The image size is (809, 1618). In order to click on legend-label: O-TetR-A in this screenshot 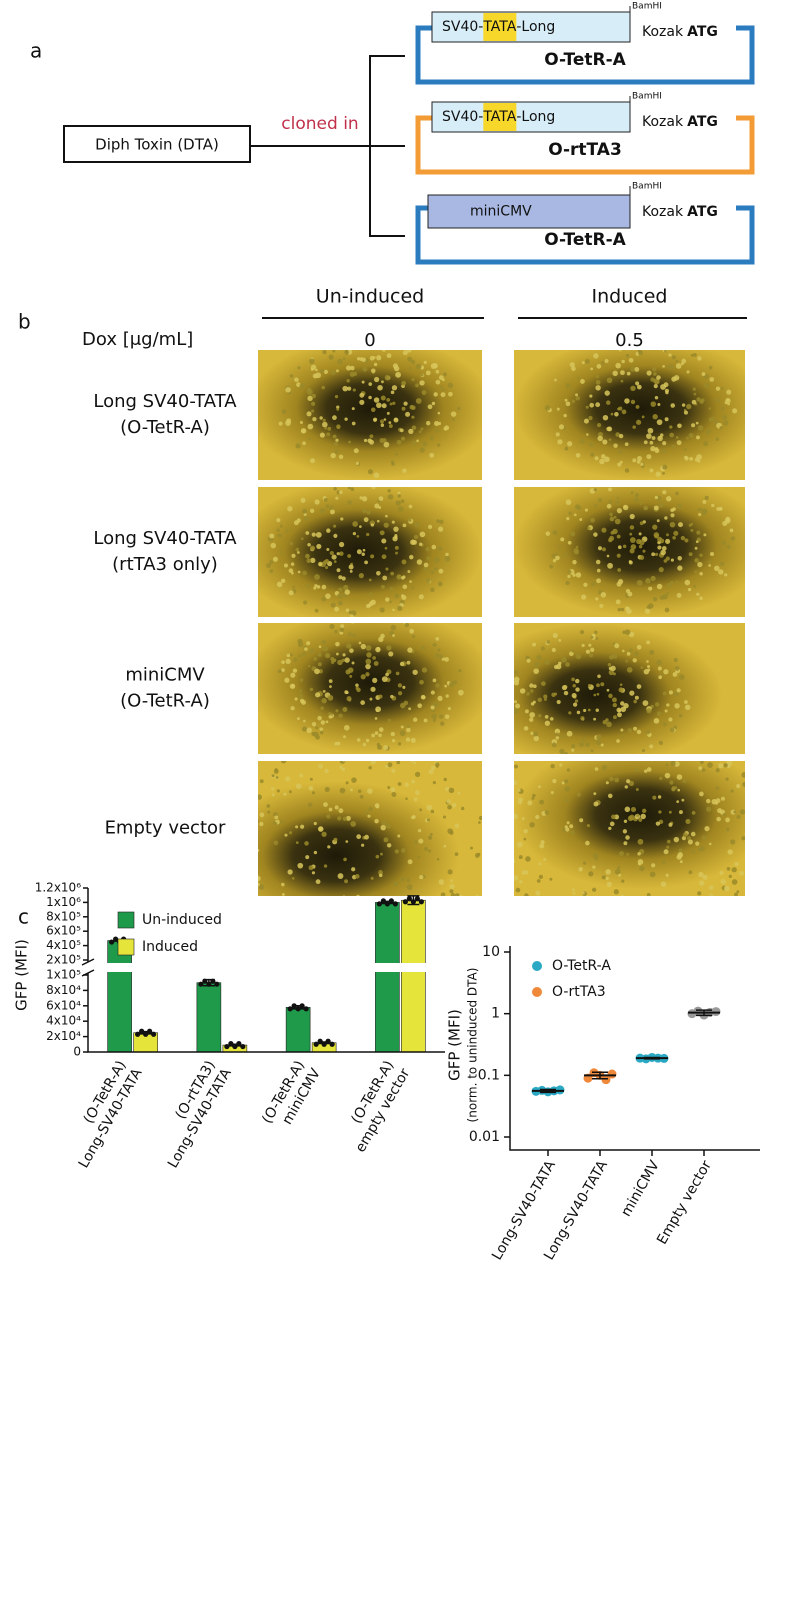, I will do `click(581, 966)`.